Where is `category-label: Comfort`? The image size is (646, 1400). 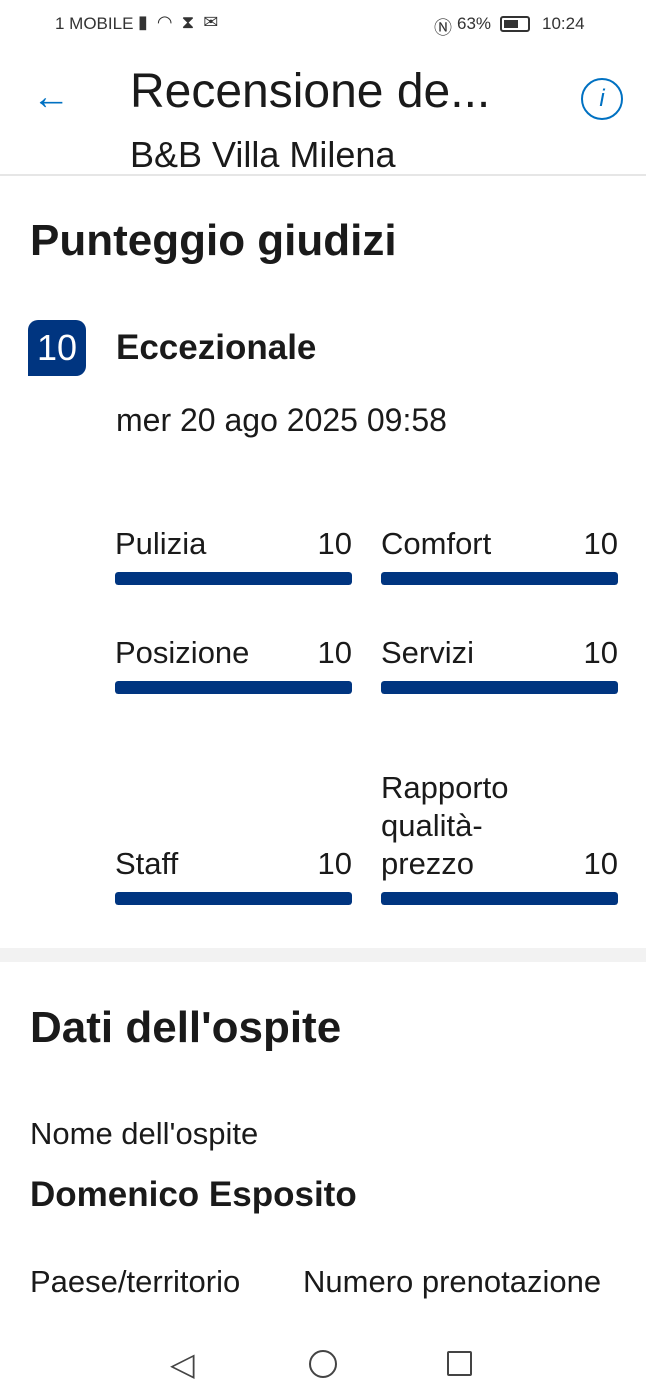 category-label: Comfort is located at coordinates (436, 543).